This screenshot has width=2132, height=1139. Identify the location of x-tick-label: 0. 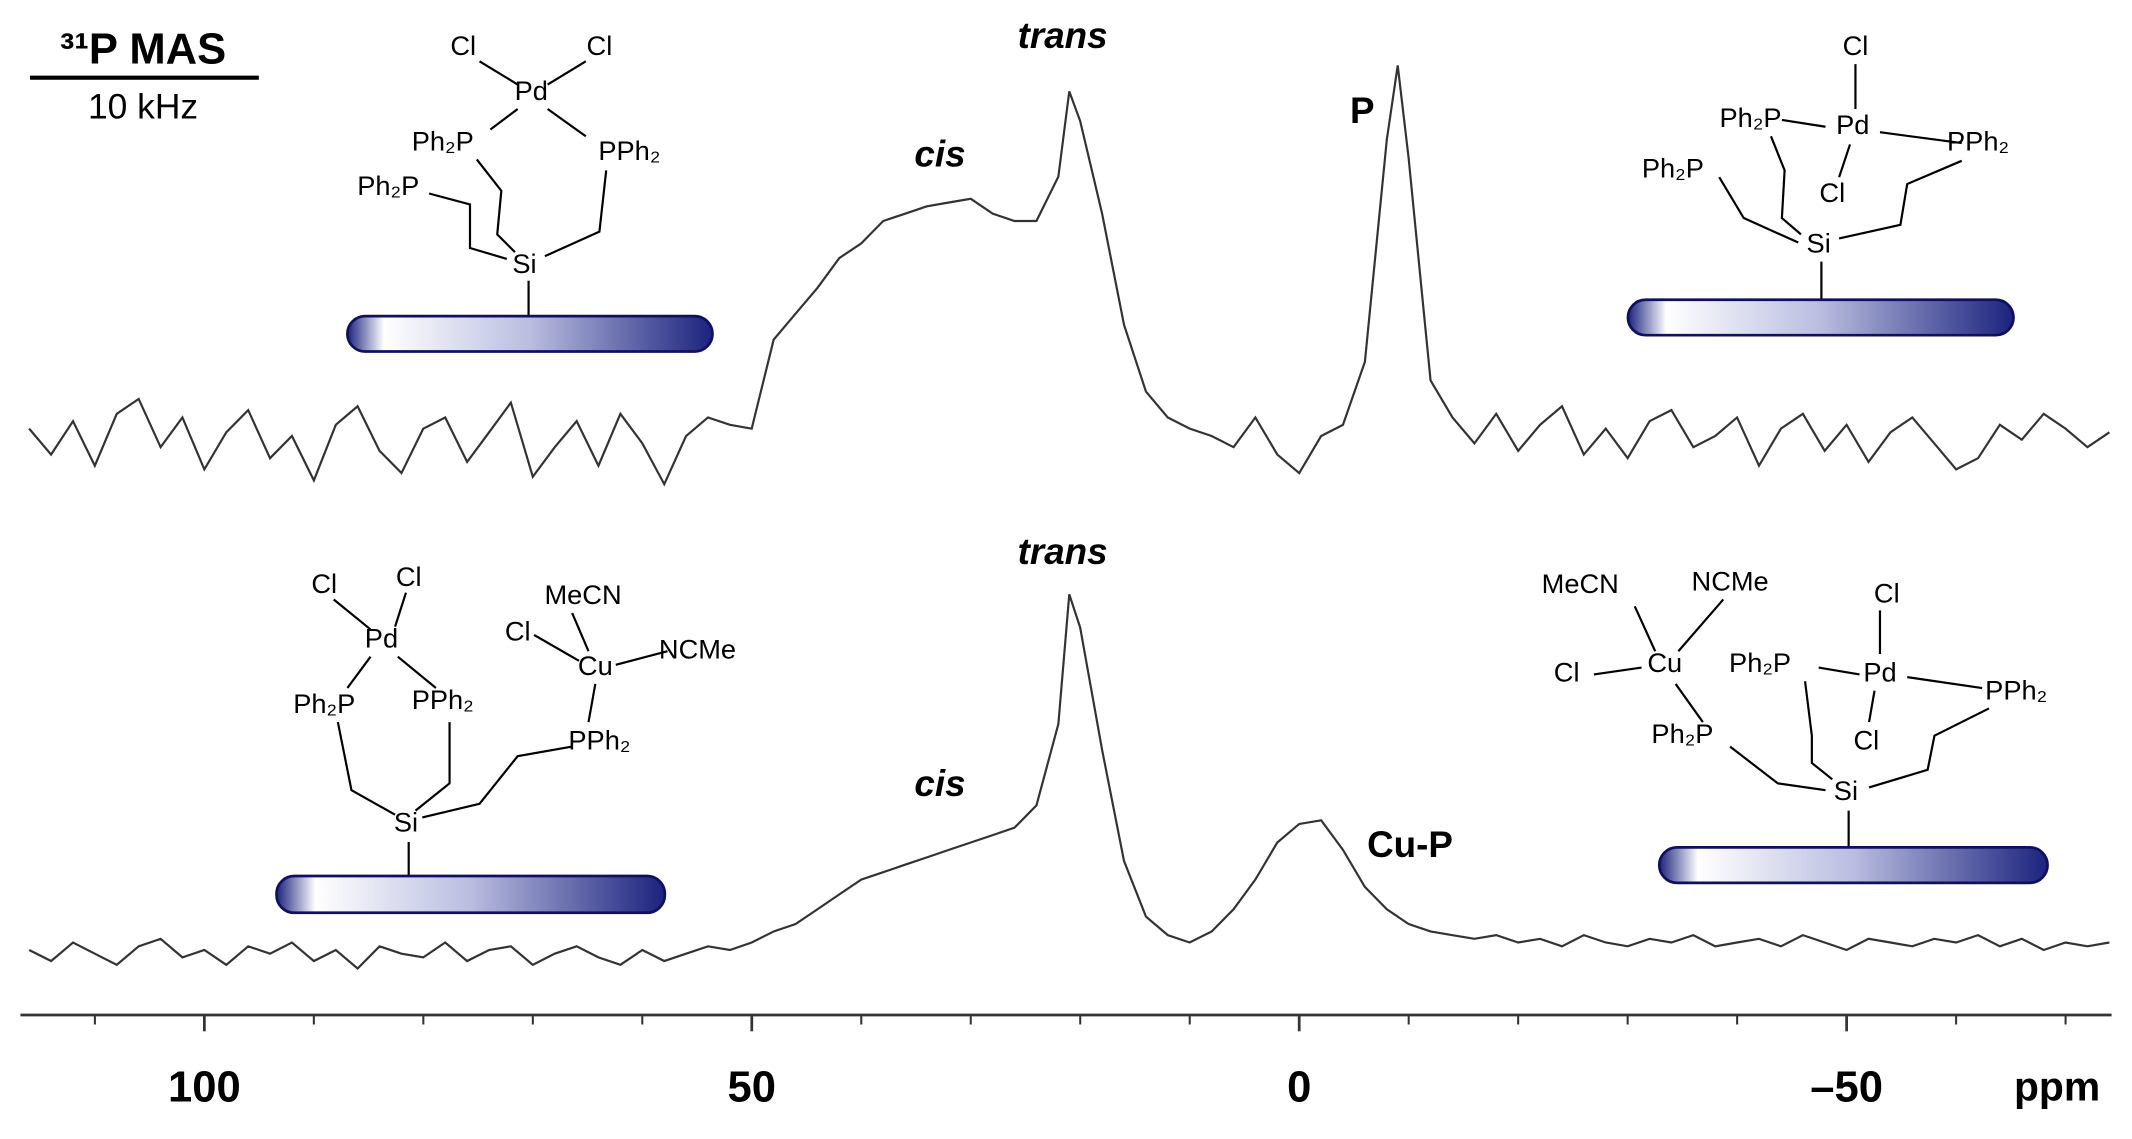
(1299, 1087).